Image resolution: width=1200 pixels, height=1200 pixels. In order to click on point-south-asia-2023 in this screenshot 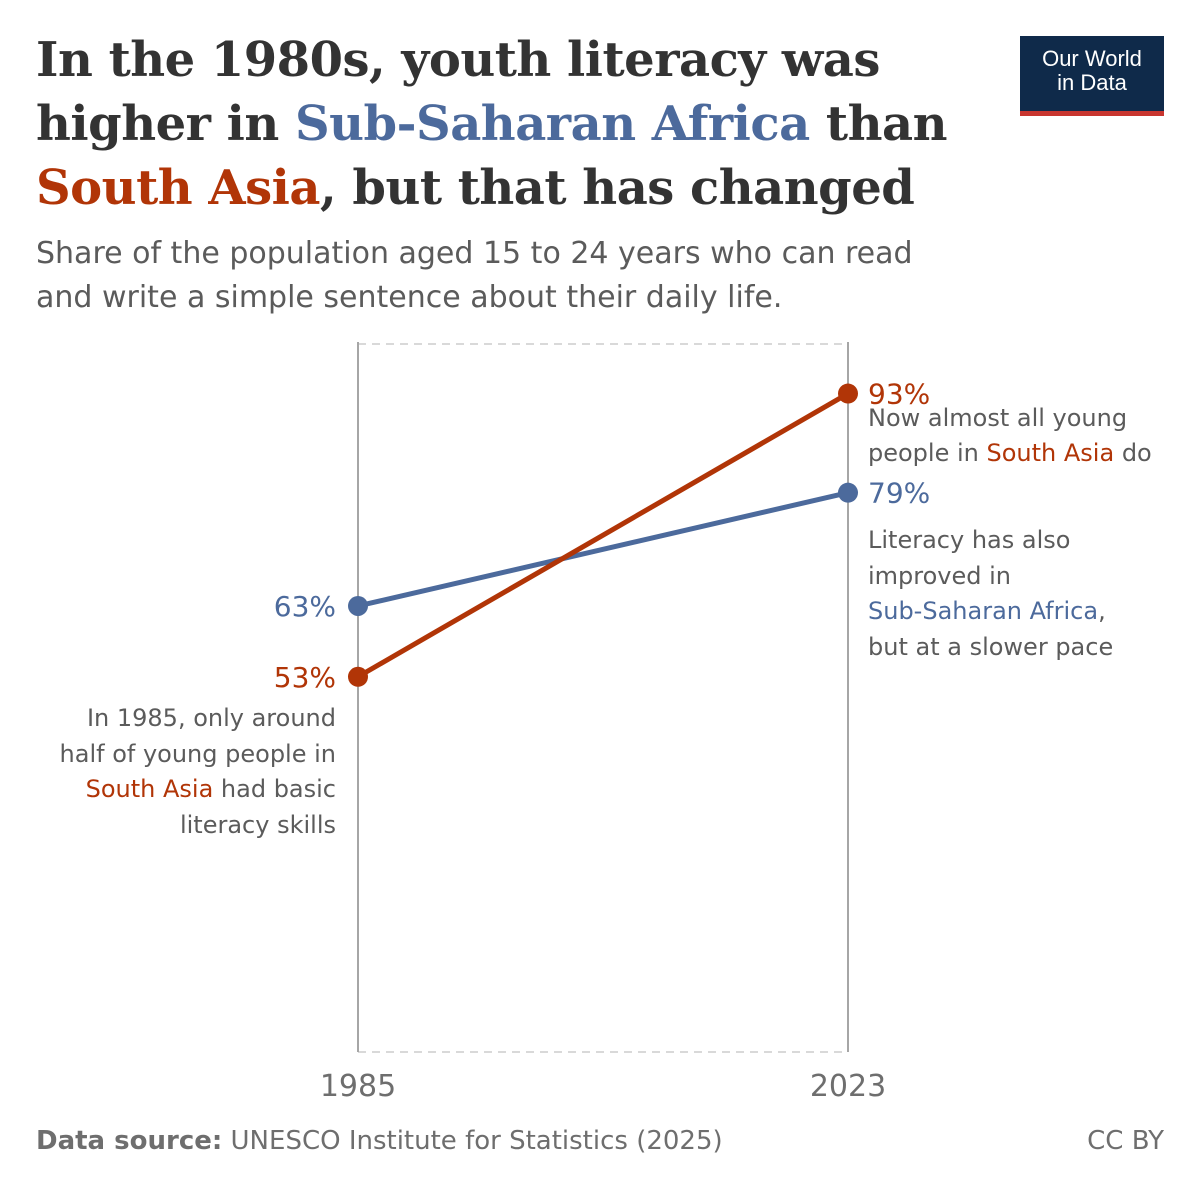, I will do `click(848, 393)`.